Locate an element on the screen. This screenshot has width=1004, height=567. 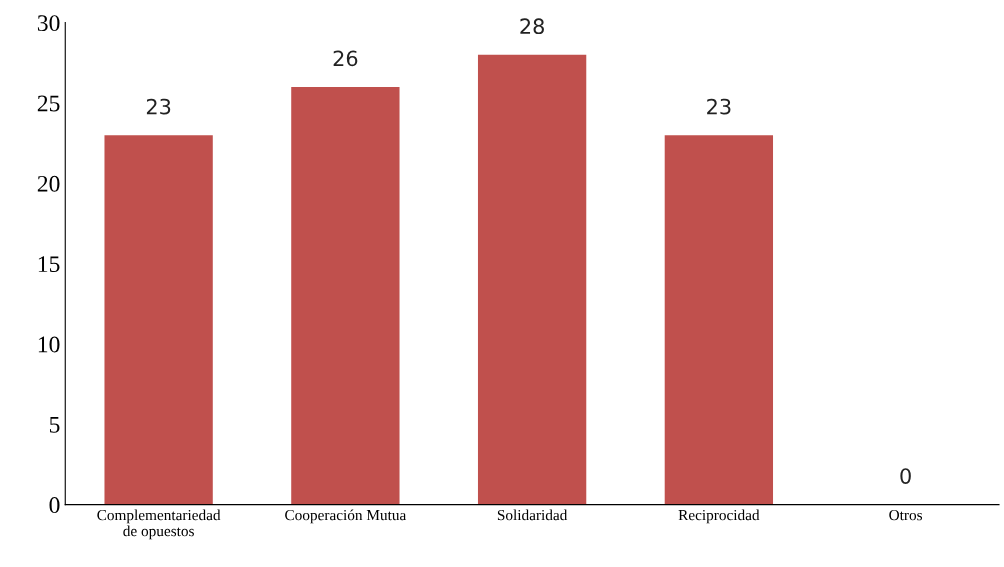
x-tick-label: Complementariedad de opuestos is located at coordinates (159, 524).